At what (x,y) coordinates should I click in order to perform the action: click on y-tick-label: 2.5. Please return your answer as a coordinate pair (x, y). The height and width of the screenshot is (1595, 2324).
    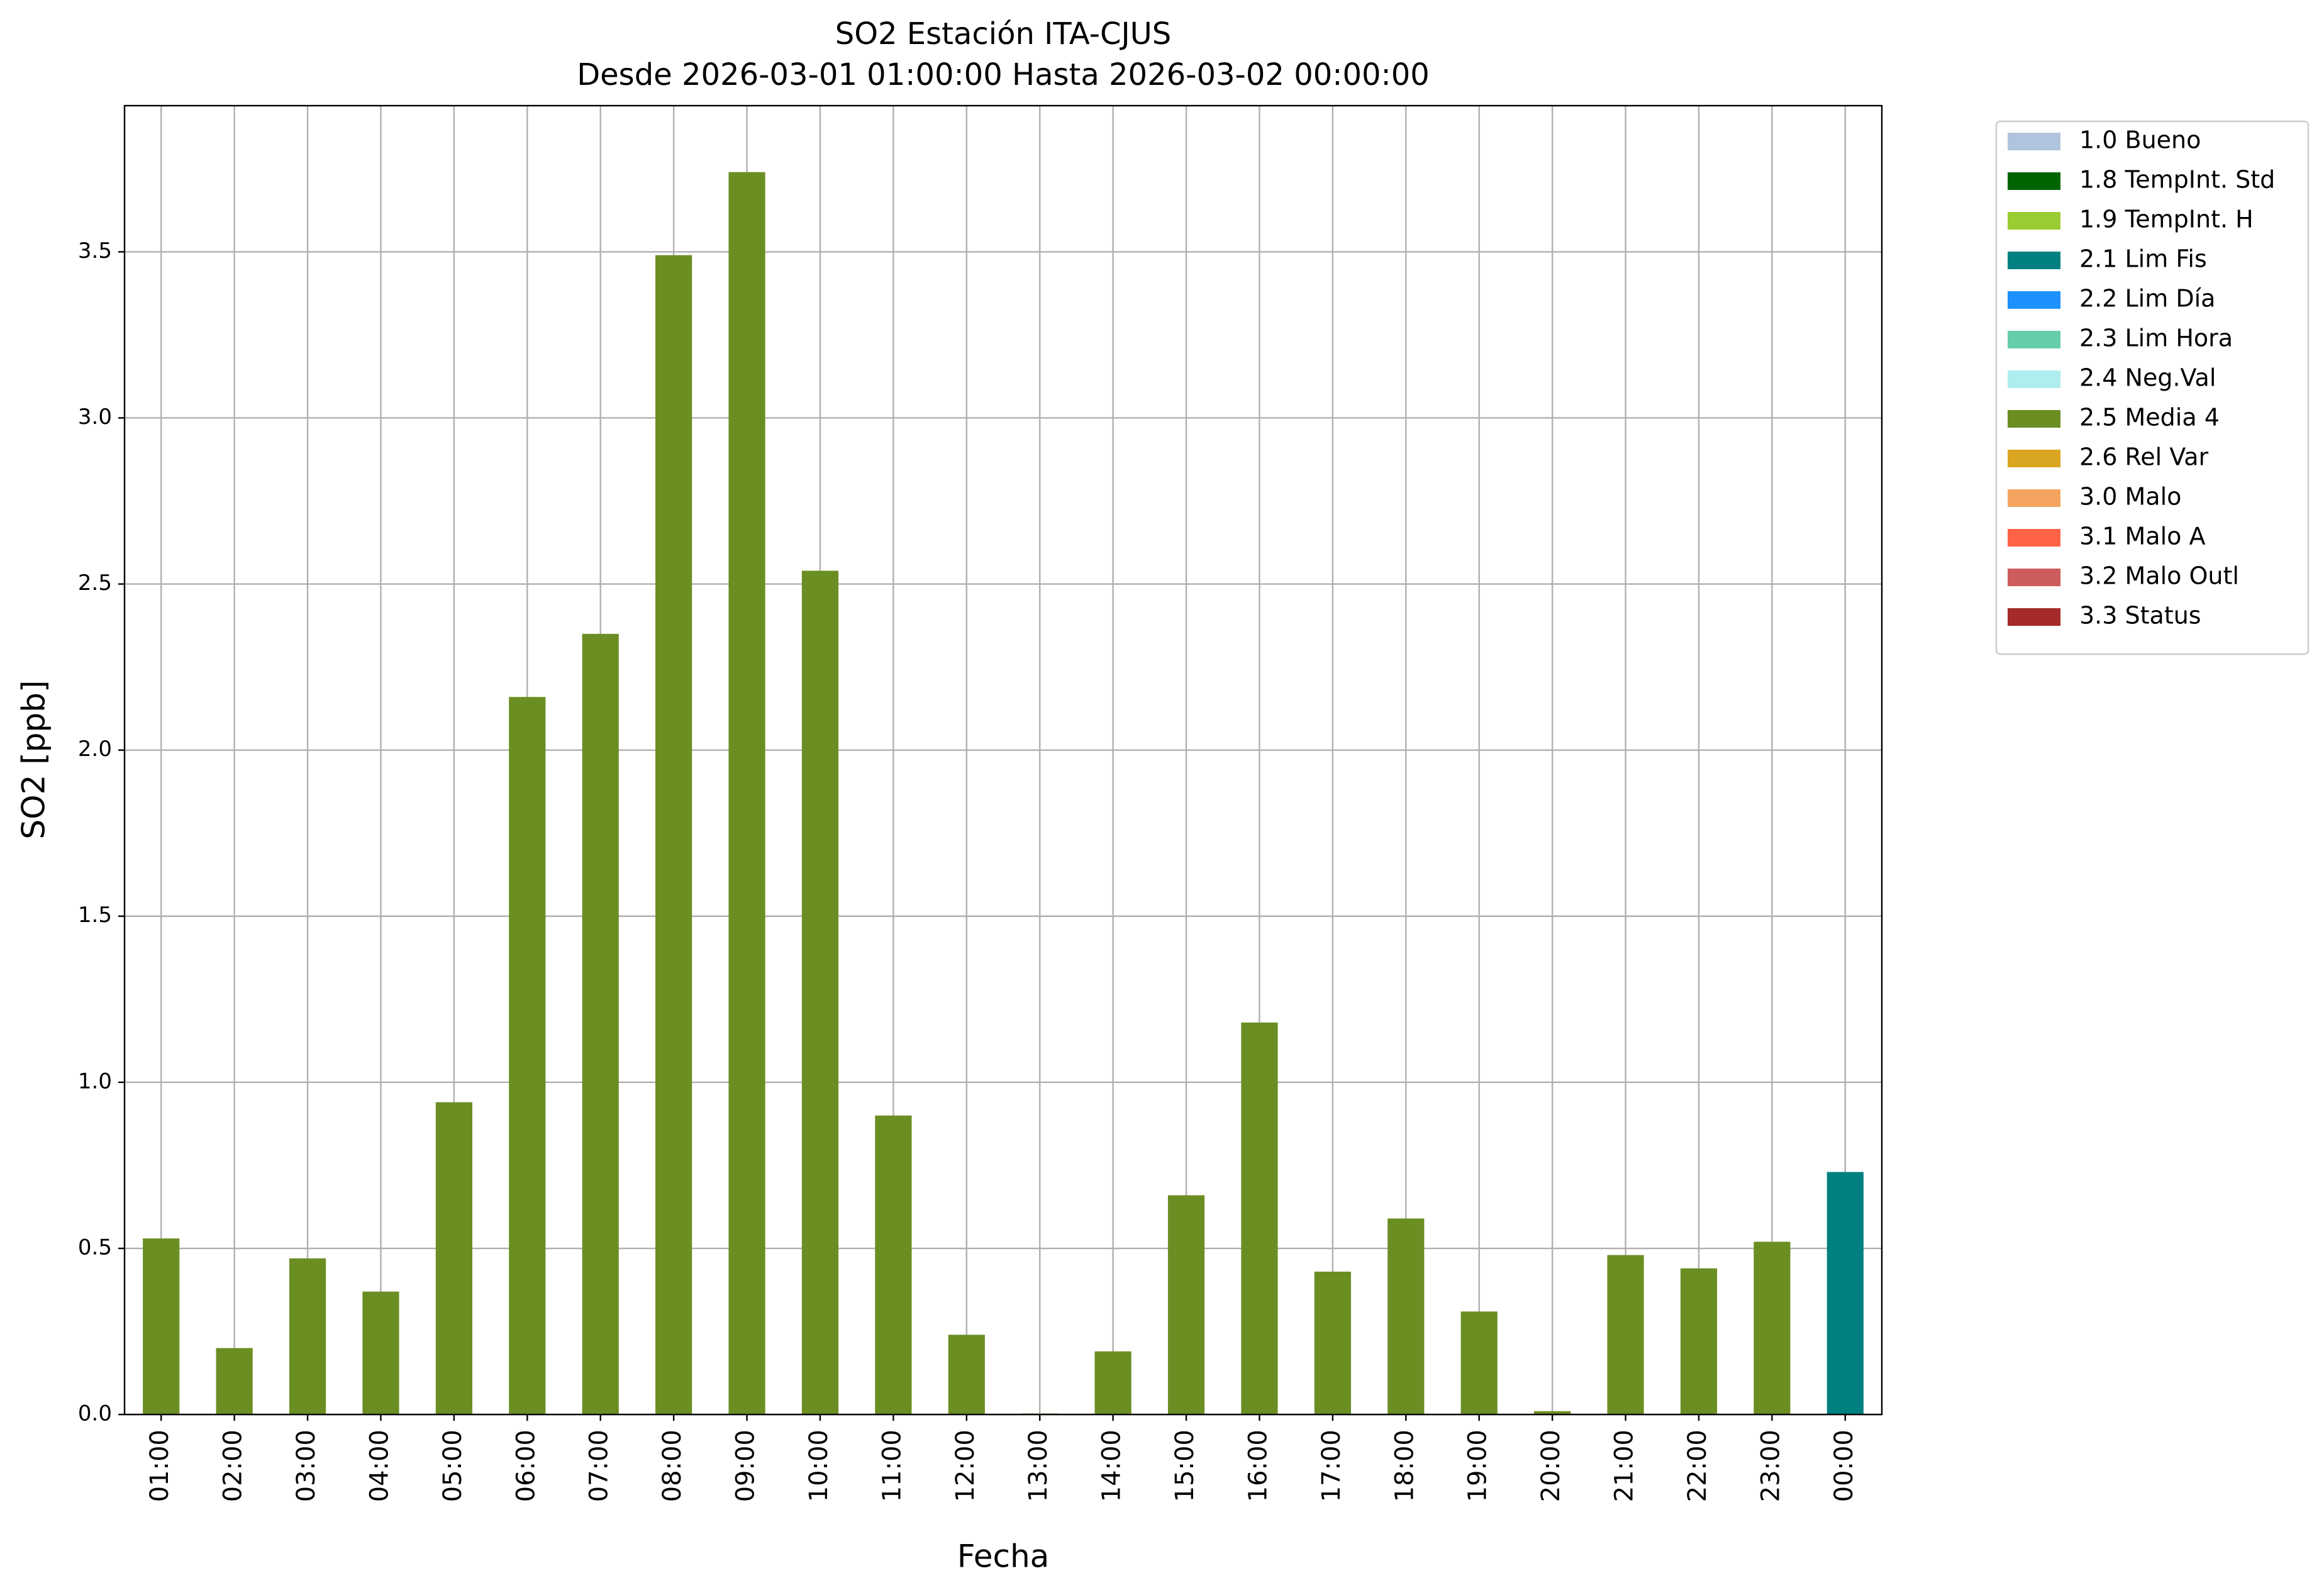
    Looking at the image, I should click on (95, 583).